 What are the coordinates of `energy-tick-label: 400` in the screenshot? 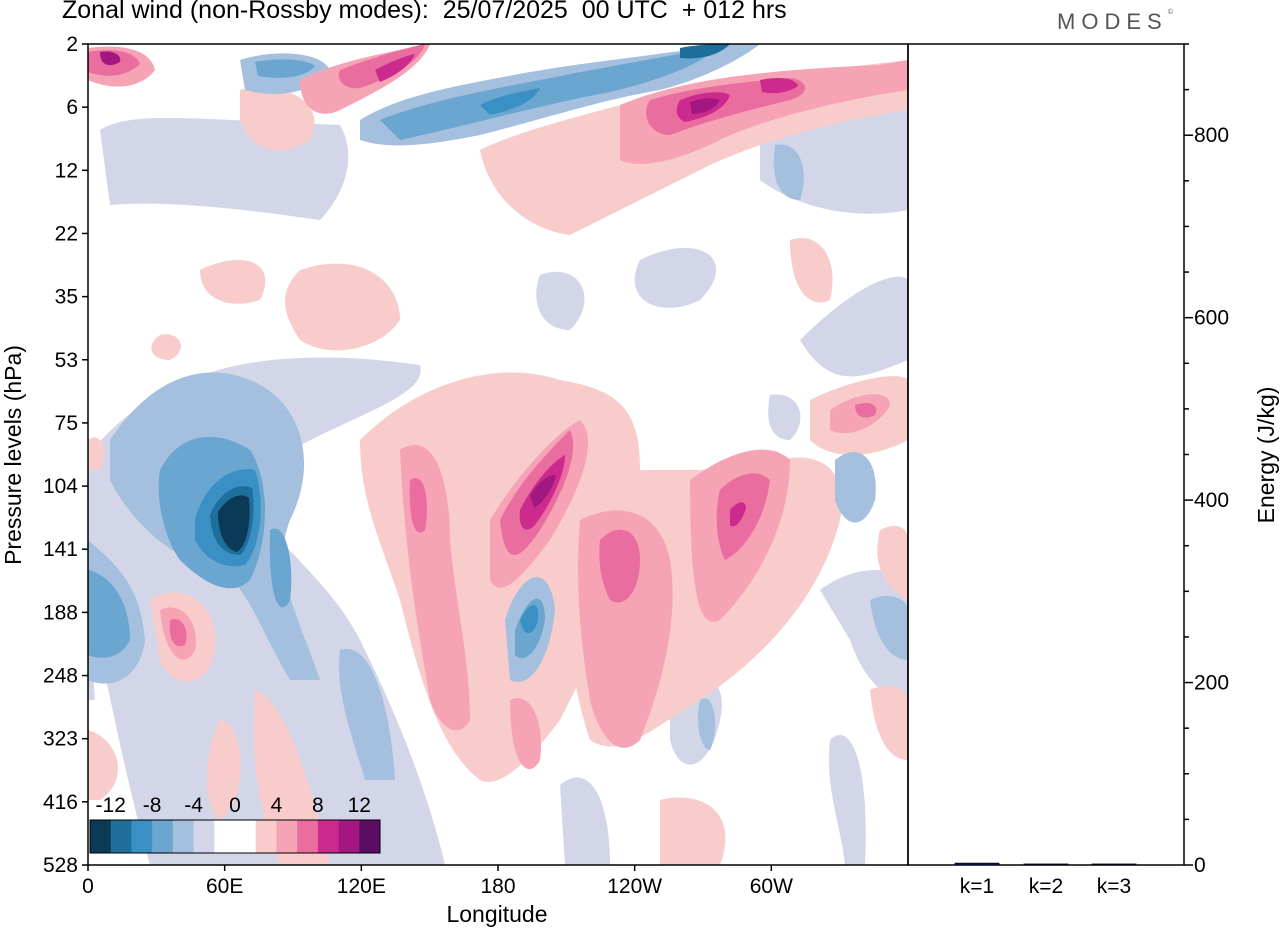 It's located at (1211, 500).